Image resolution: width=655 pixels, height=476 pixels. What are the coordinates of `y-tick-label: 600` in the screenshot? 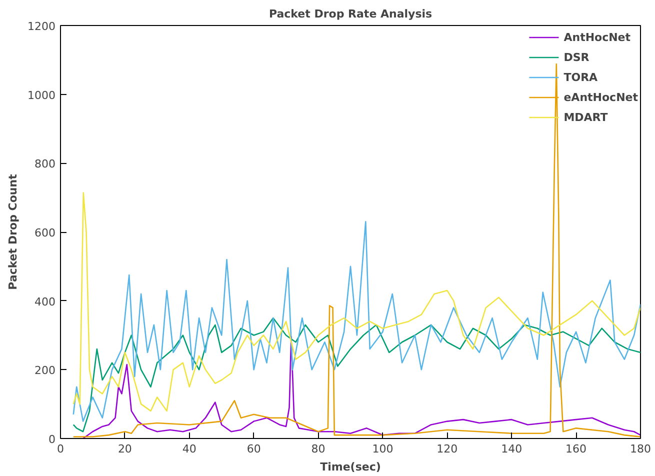 It's located at (45, 233).